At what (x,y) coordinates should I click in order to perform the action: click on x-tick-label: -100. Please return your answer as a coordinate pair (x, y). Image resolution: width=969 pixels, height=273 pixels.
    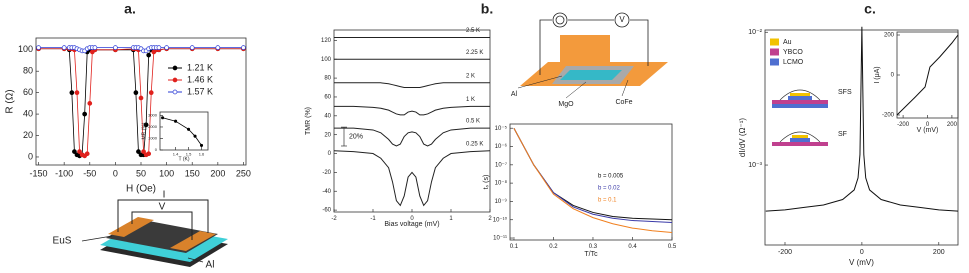
    Looking at the image, I should click on (64, 173).